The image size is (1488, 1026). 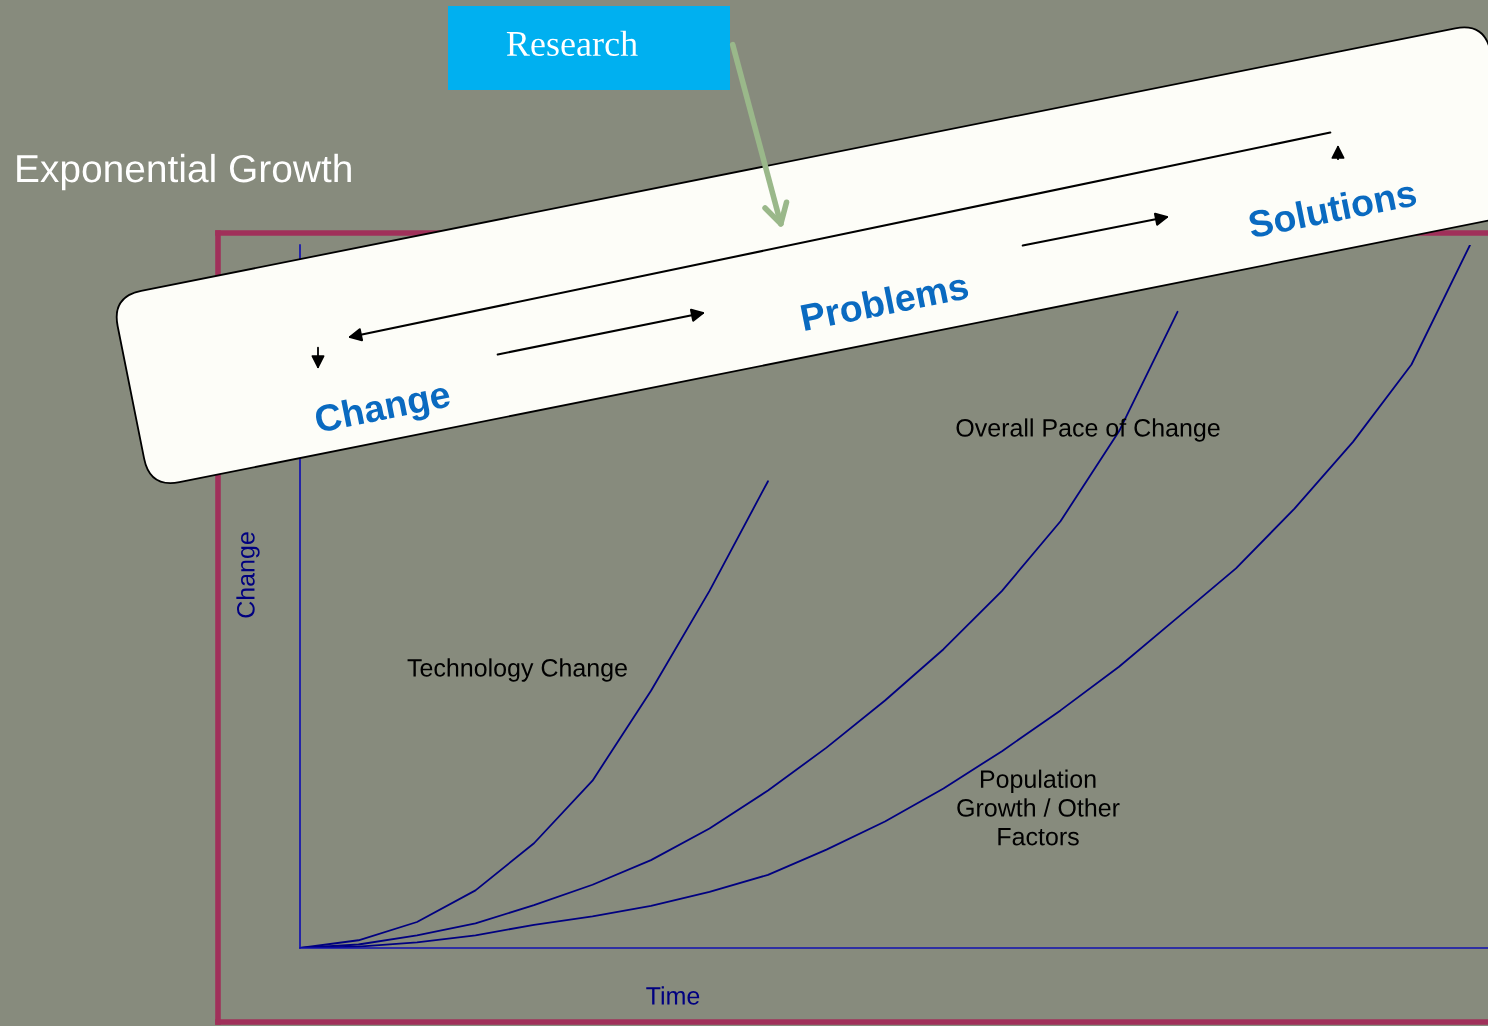 I want to click on series-label: Technology Change, so click(x=517, y=670).